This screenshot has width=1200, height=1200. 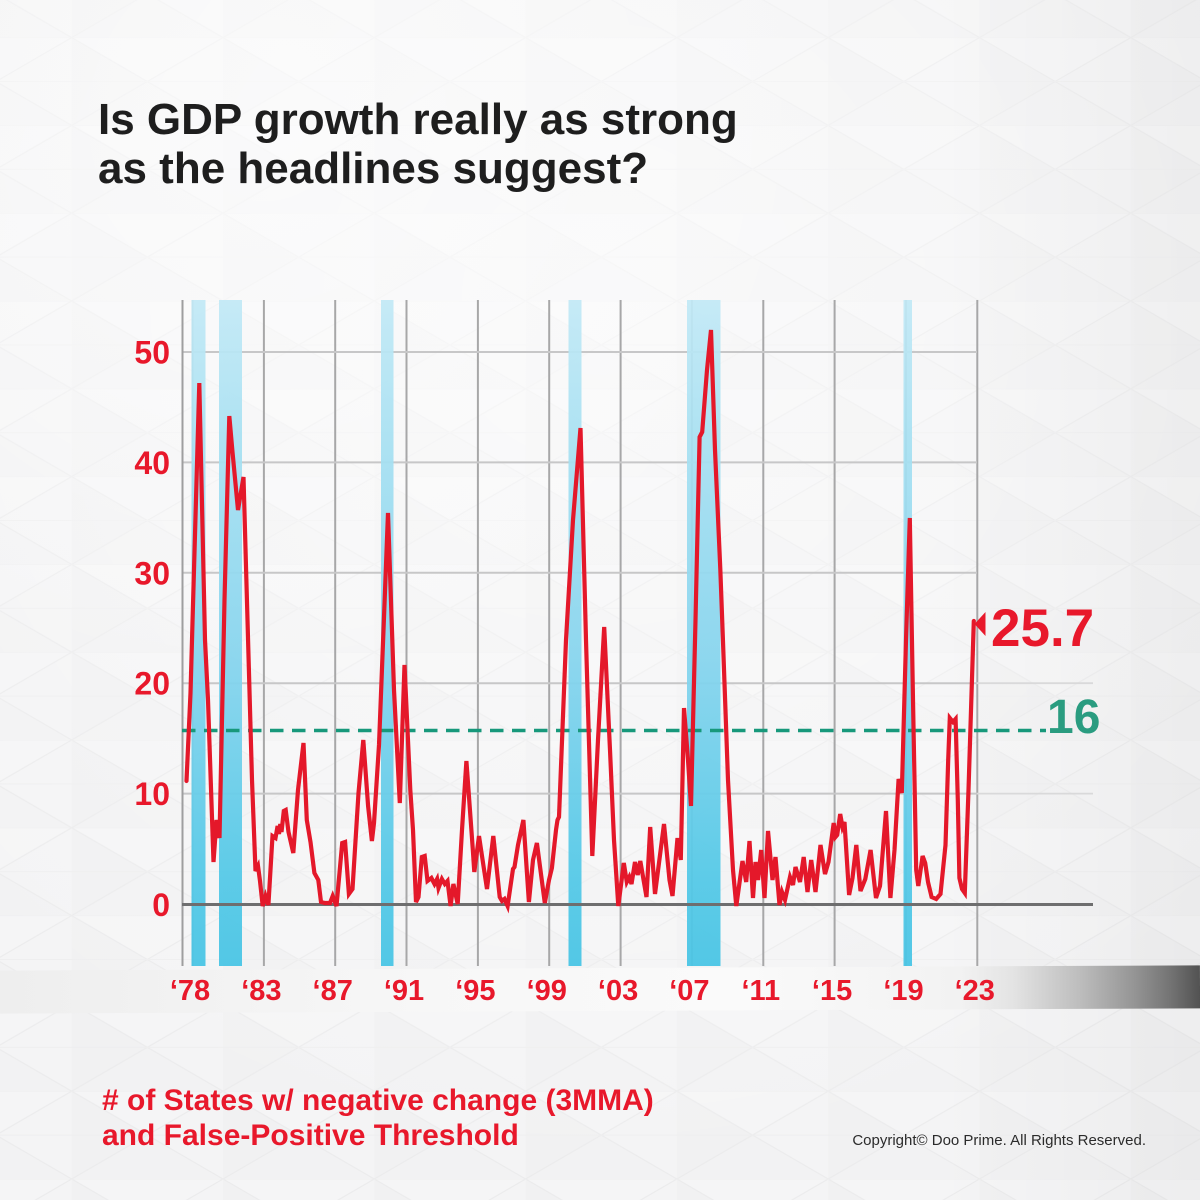 What do you see at coordinates (418, 119) in the screenshot?
I see `svg-text: Is GDP growth really as strong` at bounding box center [418, 119].